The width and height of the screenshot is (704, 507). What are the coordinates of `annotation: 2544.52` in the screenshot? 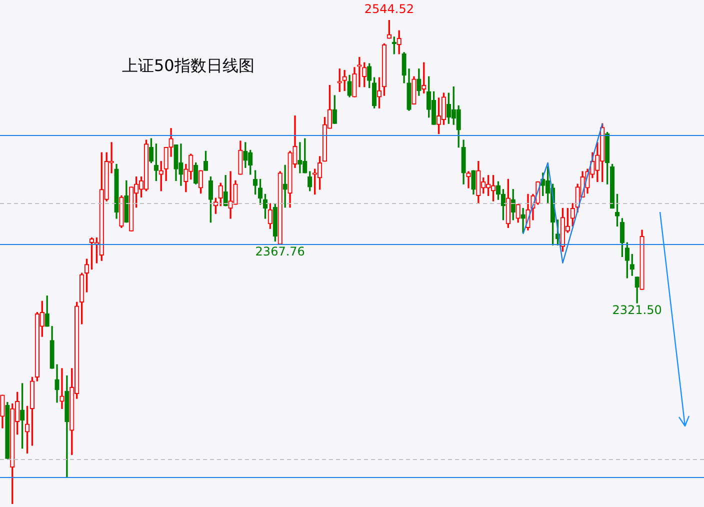 It's located at (389, 9).